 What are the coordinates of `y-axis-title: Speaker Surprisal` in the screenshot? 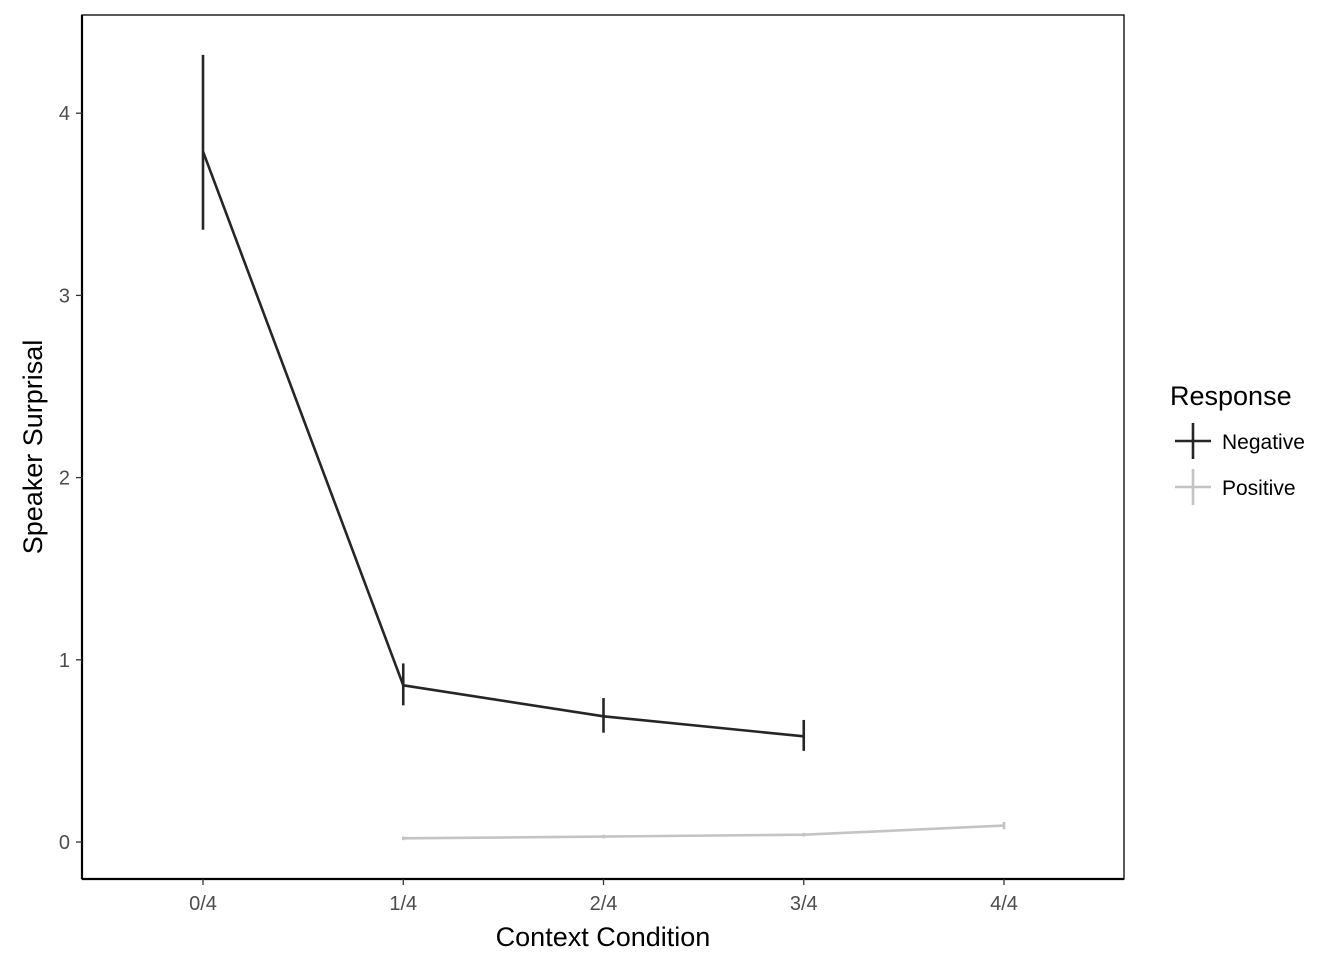 It's located at (33, 447).